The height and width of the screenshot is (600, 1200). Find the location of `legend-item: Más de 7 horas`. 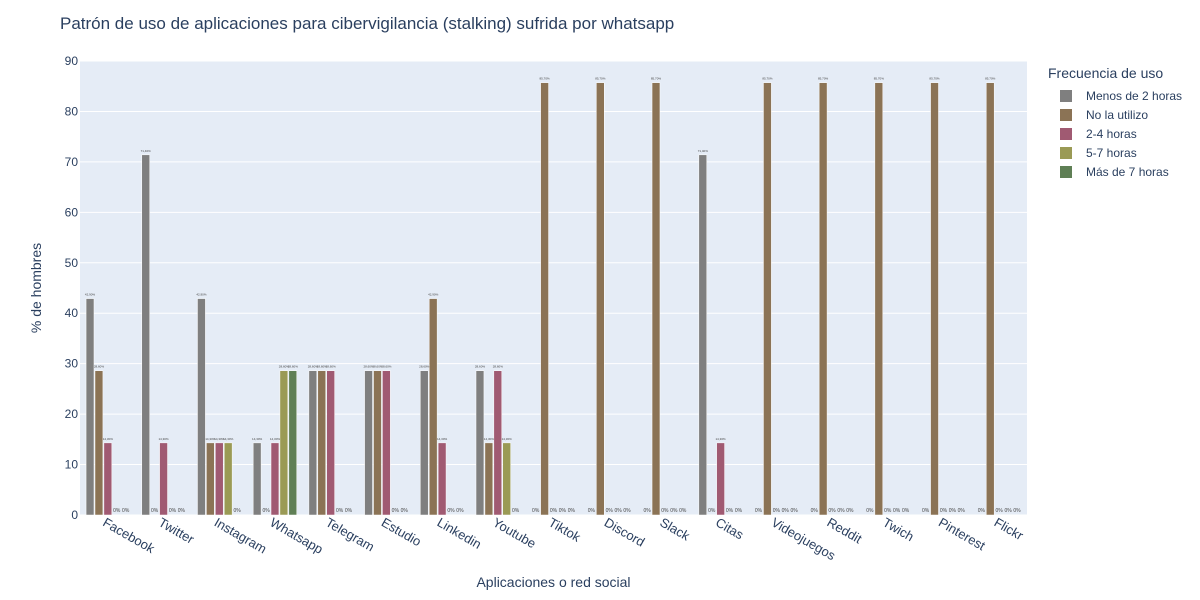

legend-item: Más de 7 horas is located at coordinates (1115, 171).